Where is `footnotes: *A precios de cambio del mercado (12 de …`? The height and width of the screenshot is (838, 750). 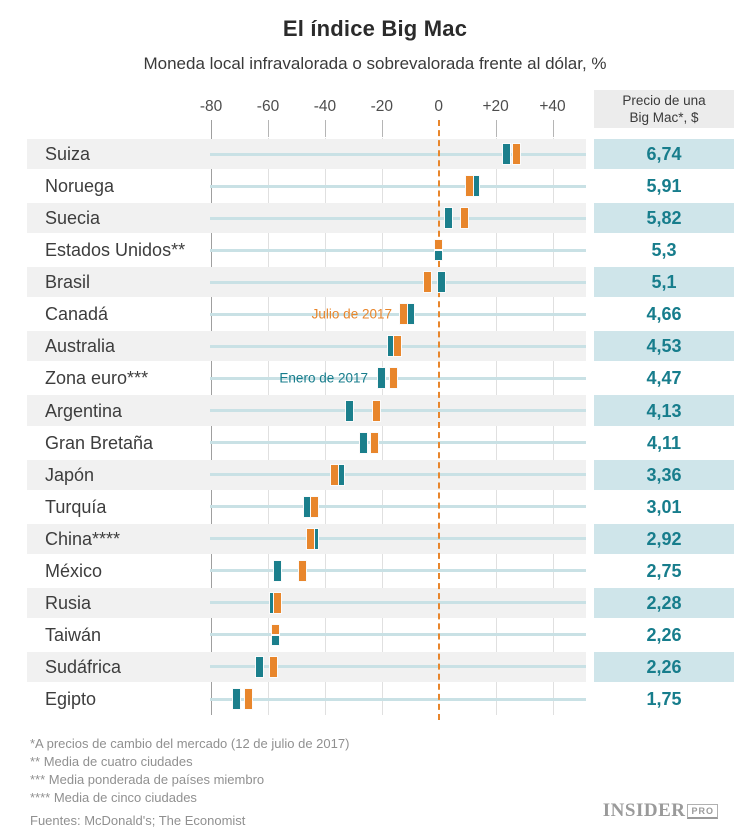
footnotes: *A precios de cambio del mercado (12 de … is located at coordinates (189, 771).